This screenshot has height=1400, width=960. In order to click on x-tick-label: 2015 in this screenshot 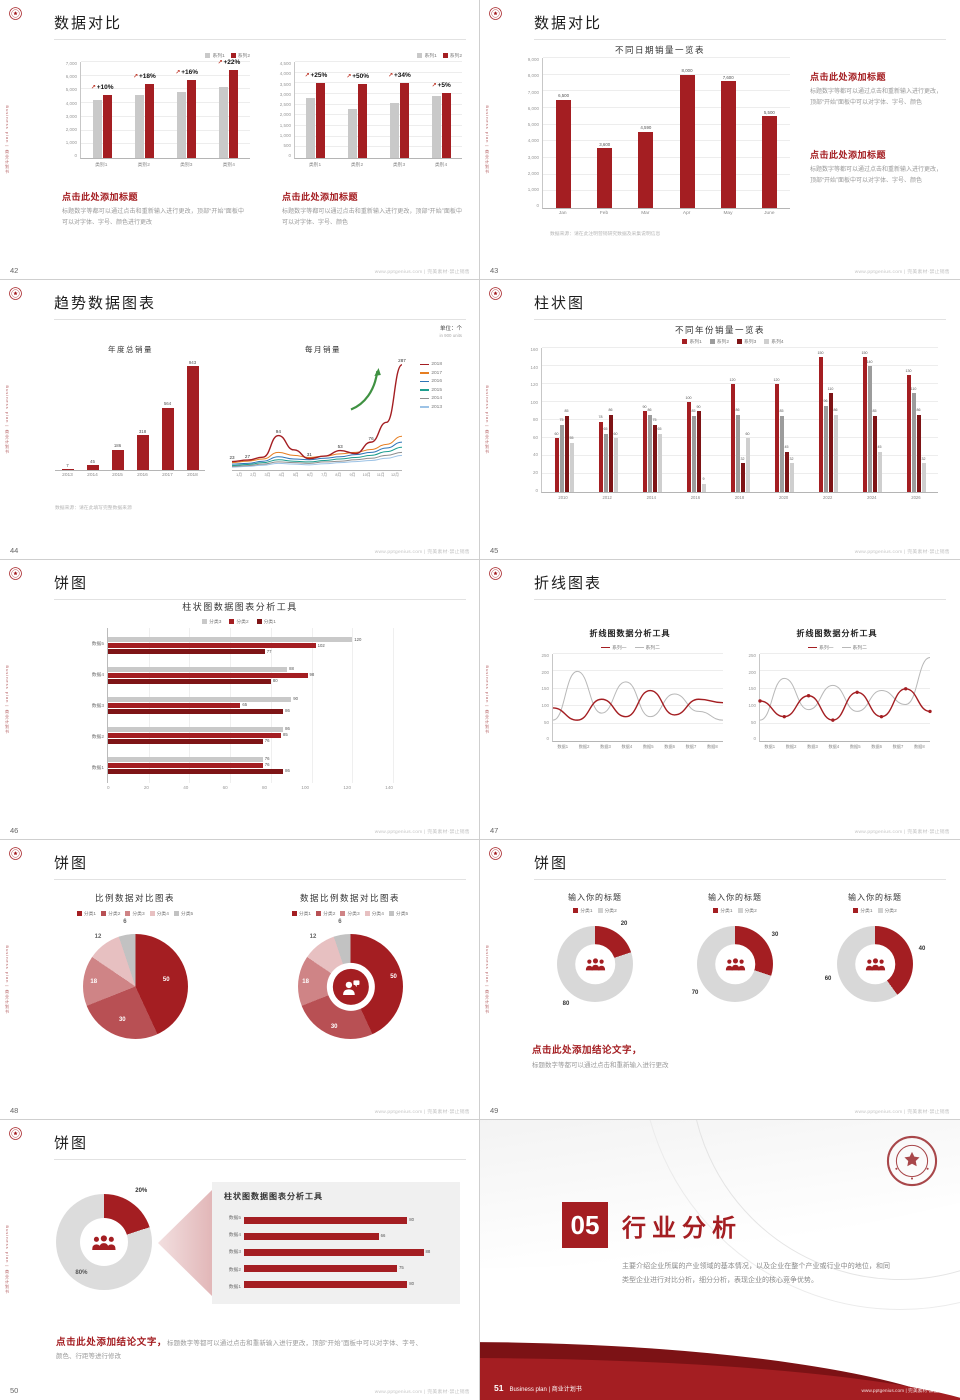, I will do `click(117, 475)`.